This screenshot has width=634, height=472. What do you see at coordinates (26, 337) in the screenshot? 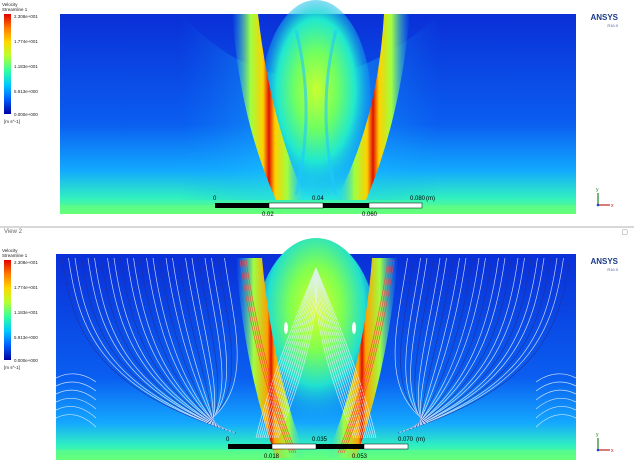
I see `legend-label: 5.913e+000` at bounding box center [26, 337].